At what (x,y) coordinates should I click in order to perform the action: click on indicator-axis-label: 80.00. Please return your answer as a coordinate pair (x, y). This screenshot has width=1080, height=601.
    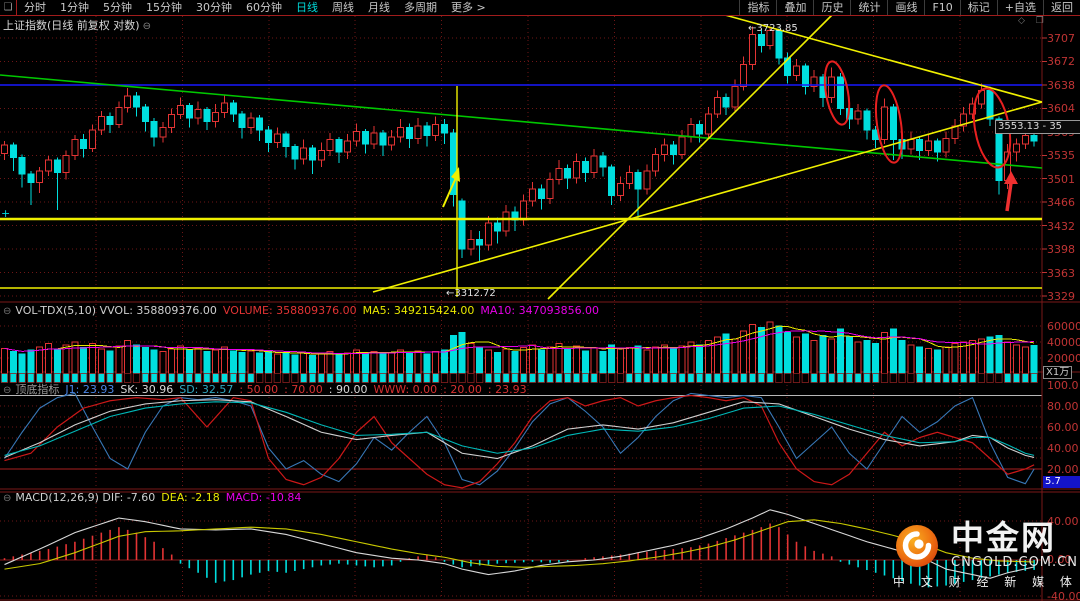
    Looking at the image, I should click on (1063, 406).